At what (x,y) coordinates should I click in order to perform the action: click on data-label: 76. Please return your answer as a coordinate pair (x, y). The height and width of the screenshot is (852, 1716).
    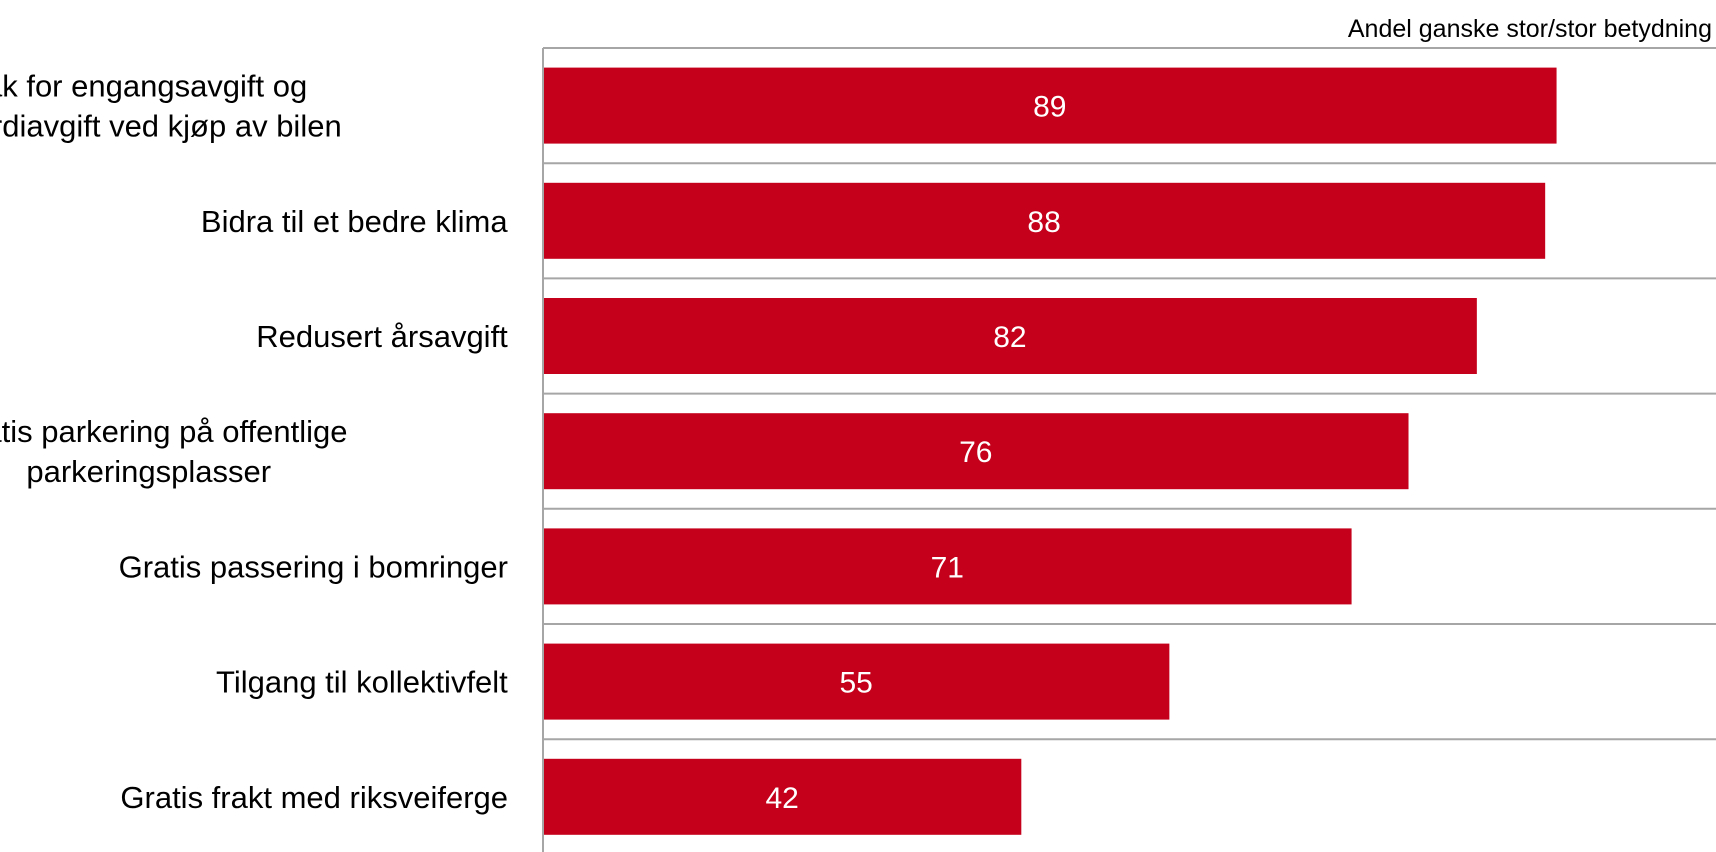
    Looking at the image, I should click on (975, 452).